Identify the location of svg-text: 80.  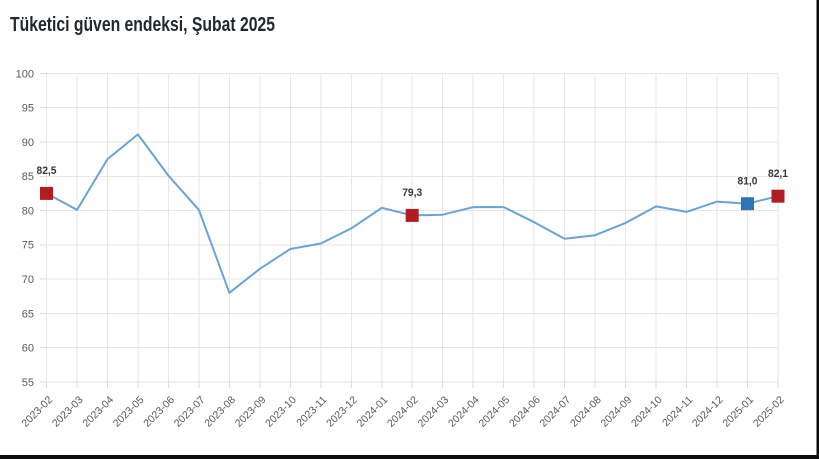
(28, 212).